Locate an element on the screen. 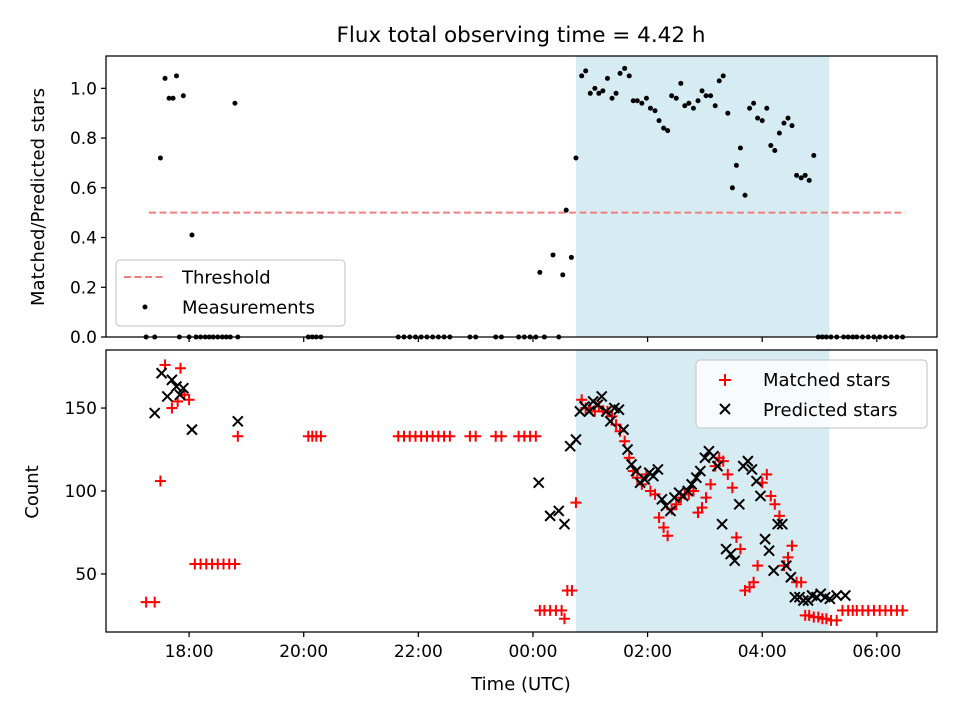  ratio-x-ticks is located at coordinates (533, 339).